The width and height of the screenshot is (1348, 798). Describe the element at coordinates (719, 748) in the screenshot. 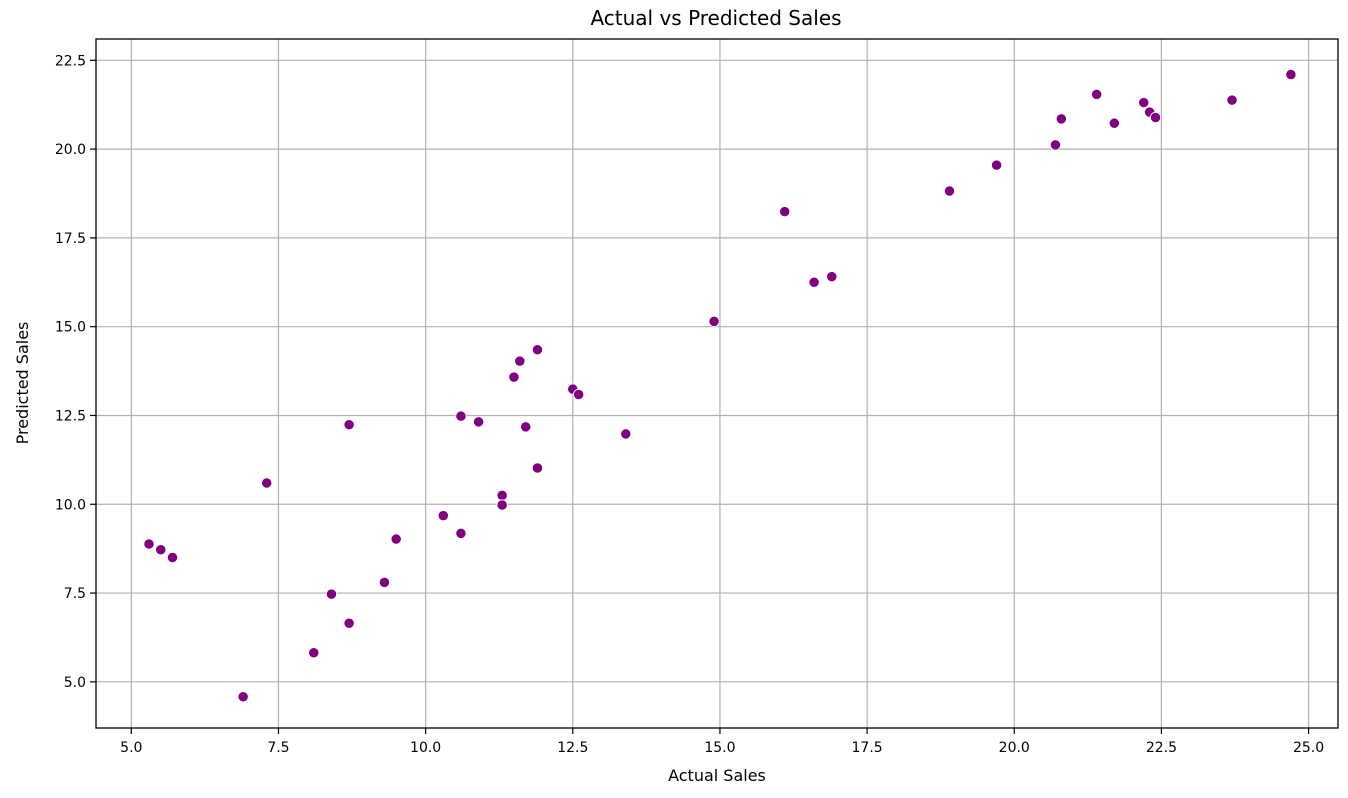

I see `x-tick-label: 15.0` at that location.